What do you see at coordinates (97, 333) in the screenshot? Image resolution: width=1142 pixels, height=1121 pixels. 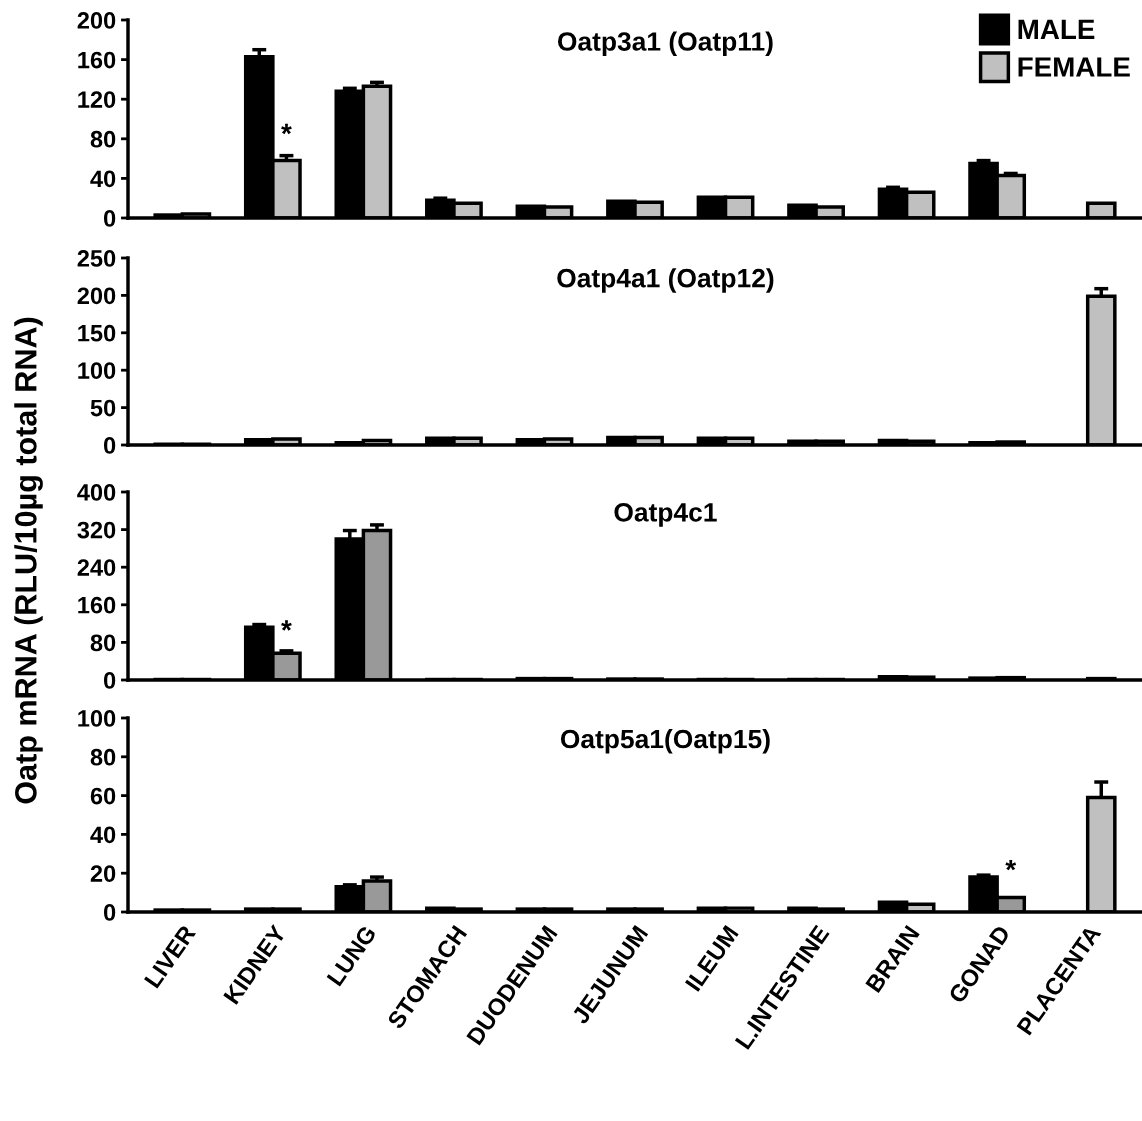 I see `y-tick-label: 150` at bounding box center [97, 333].